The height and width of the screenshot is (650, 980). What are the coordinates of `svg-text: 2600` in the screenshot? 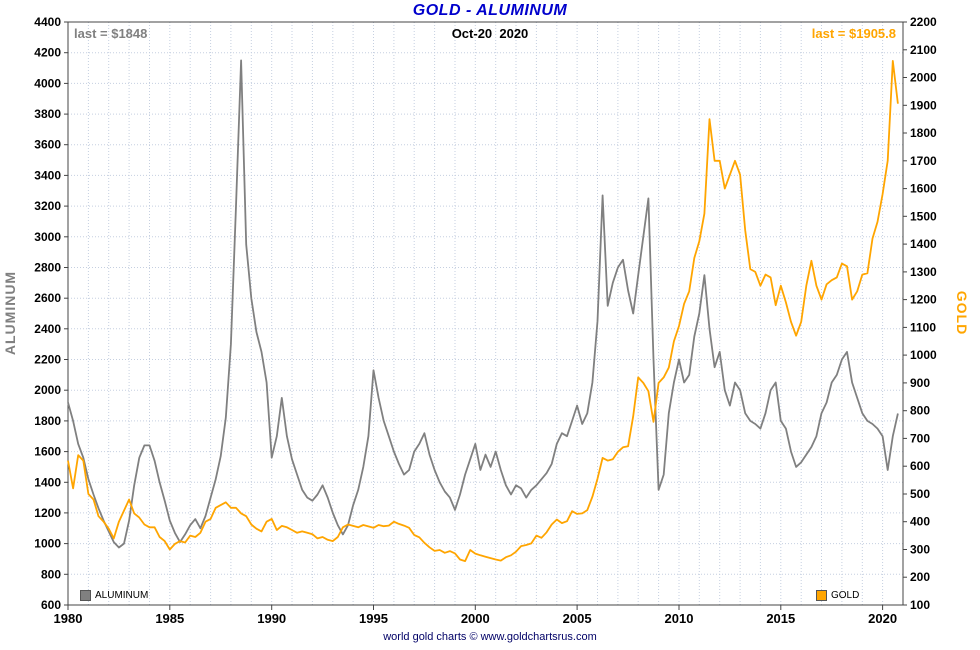 It's located at (47, 298).